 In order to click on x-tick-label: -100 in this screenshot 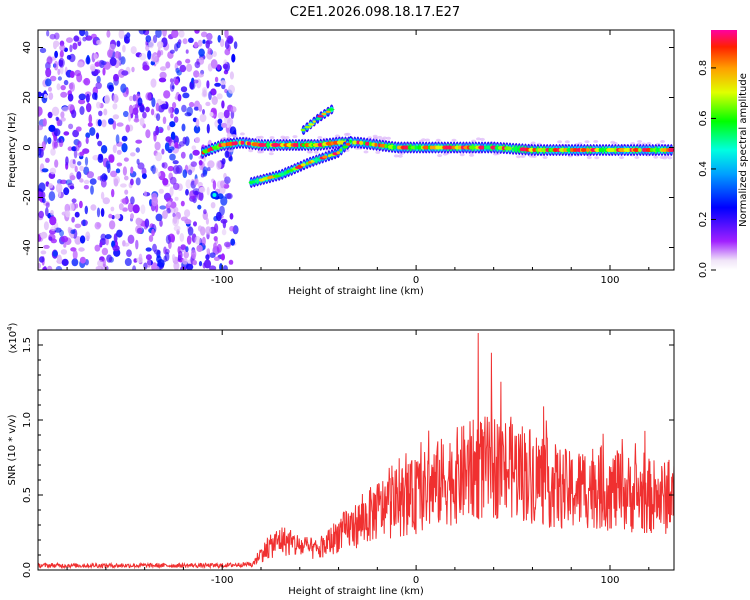, I will do `click(222, 280)`.